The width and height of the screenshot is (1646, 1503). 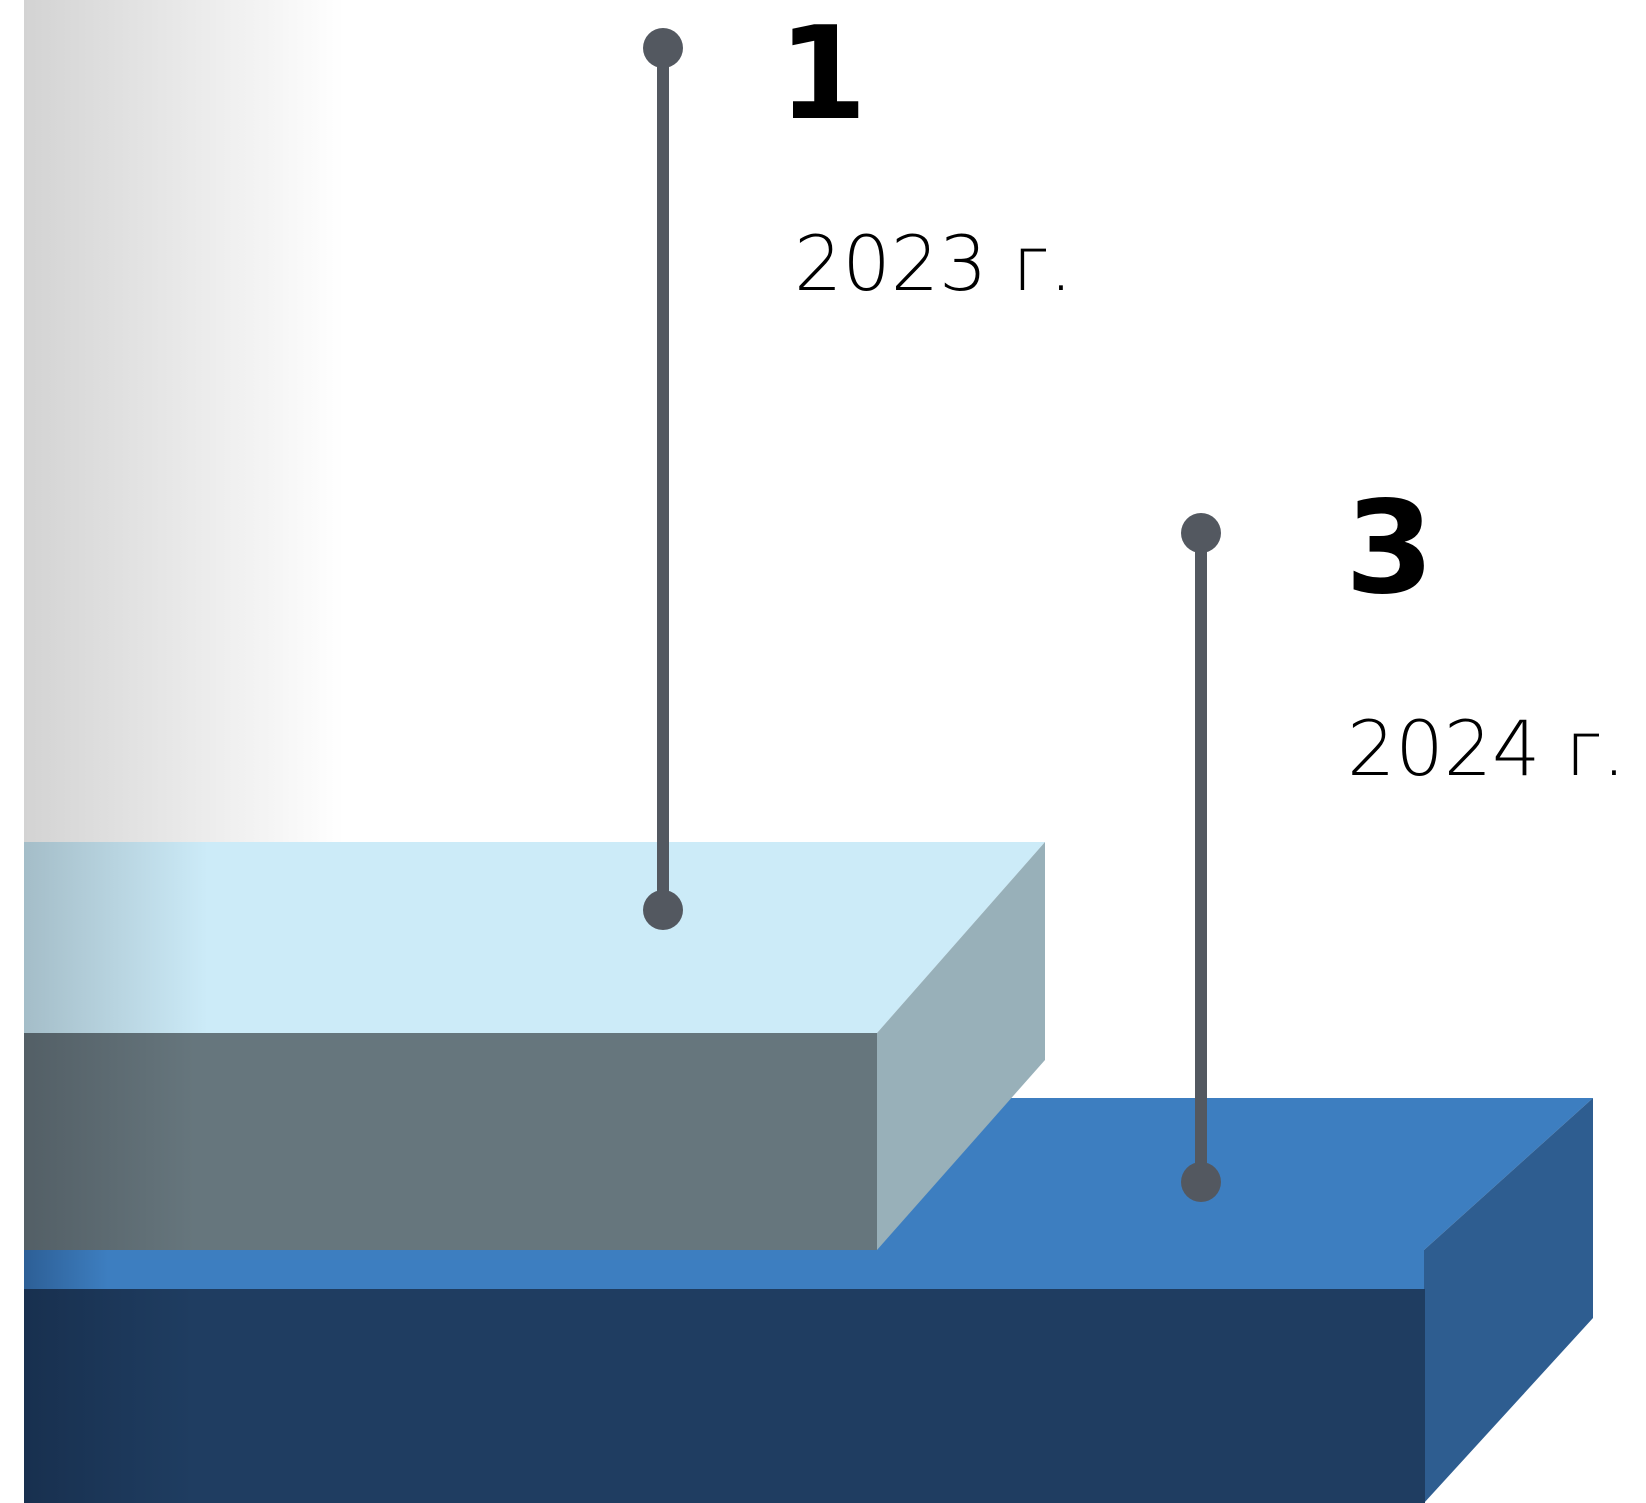 I want to click on category-label-2023: 2023 г., so click(x=933, y=263).